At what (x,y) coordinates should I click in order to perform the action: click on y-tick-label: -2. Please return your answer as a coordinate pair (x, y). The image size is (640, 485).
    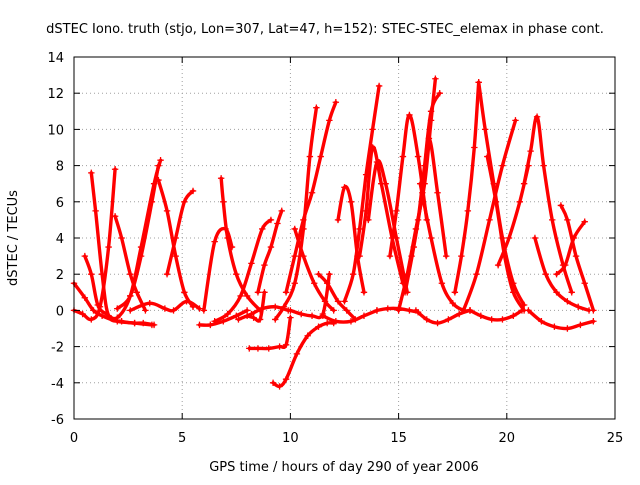
    Looking at the image, I should click on (57, 348).